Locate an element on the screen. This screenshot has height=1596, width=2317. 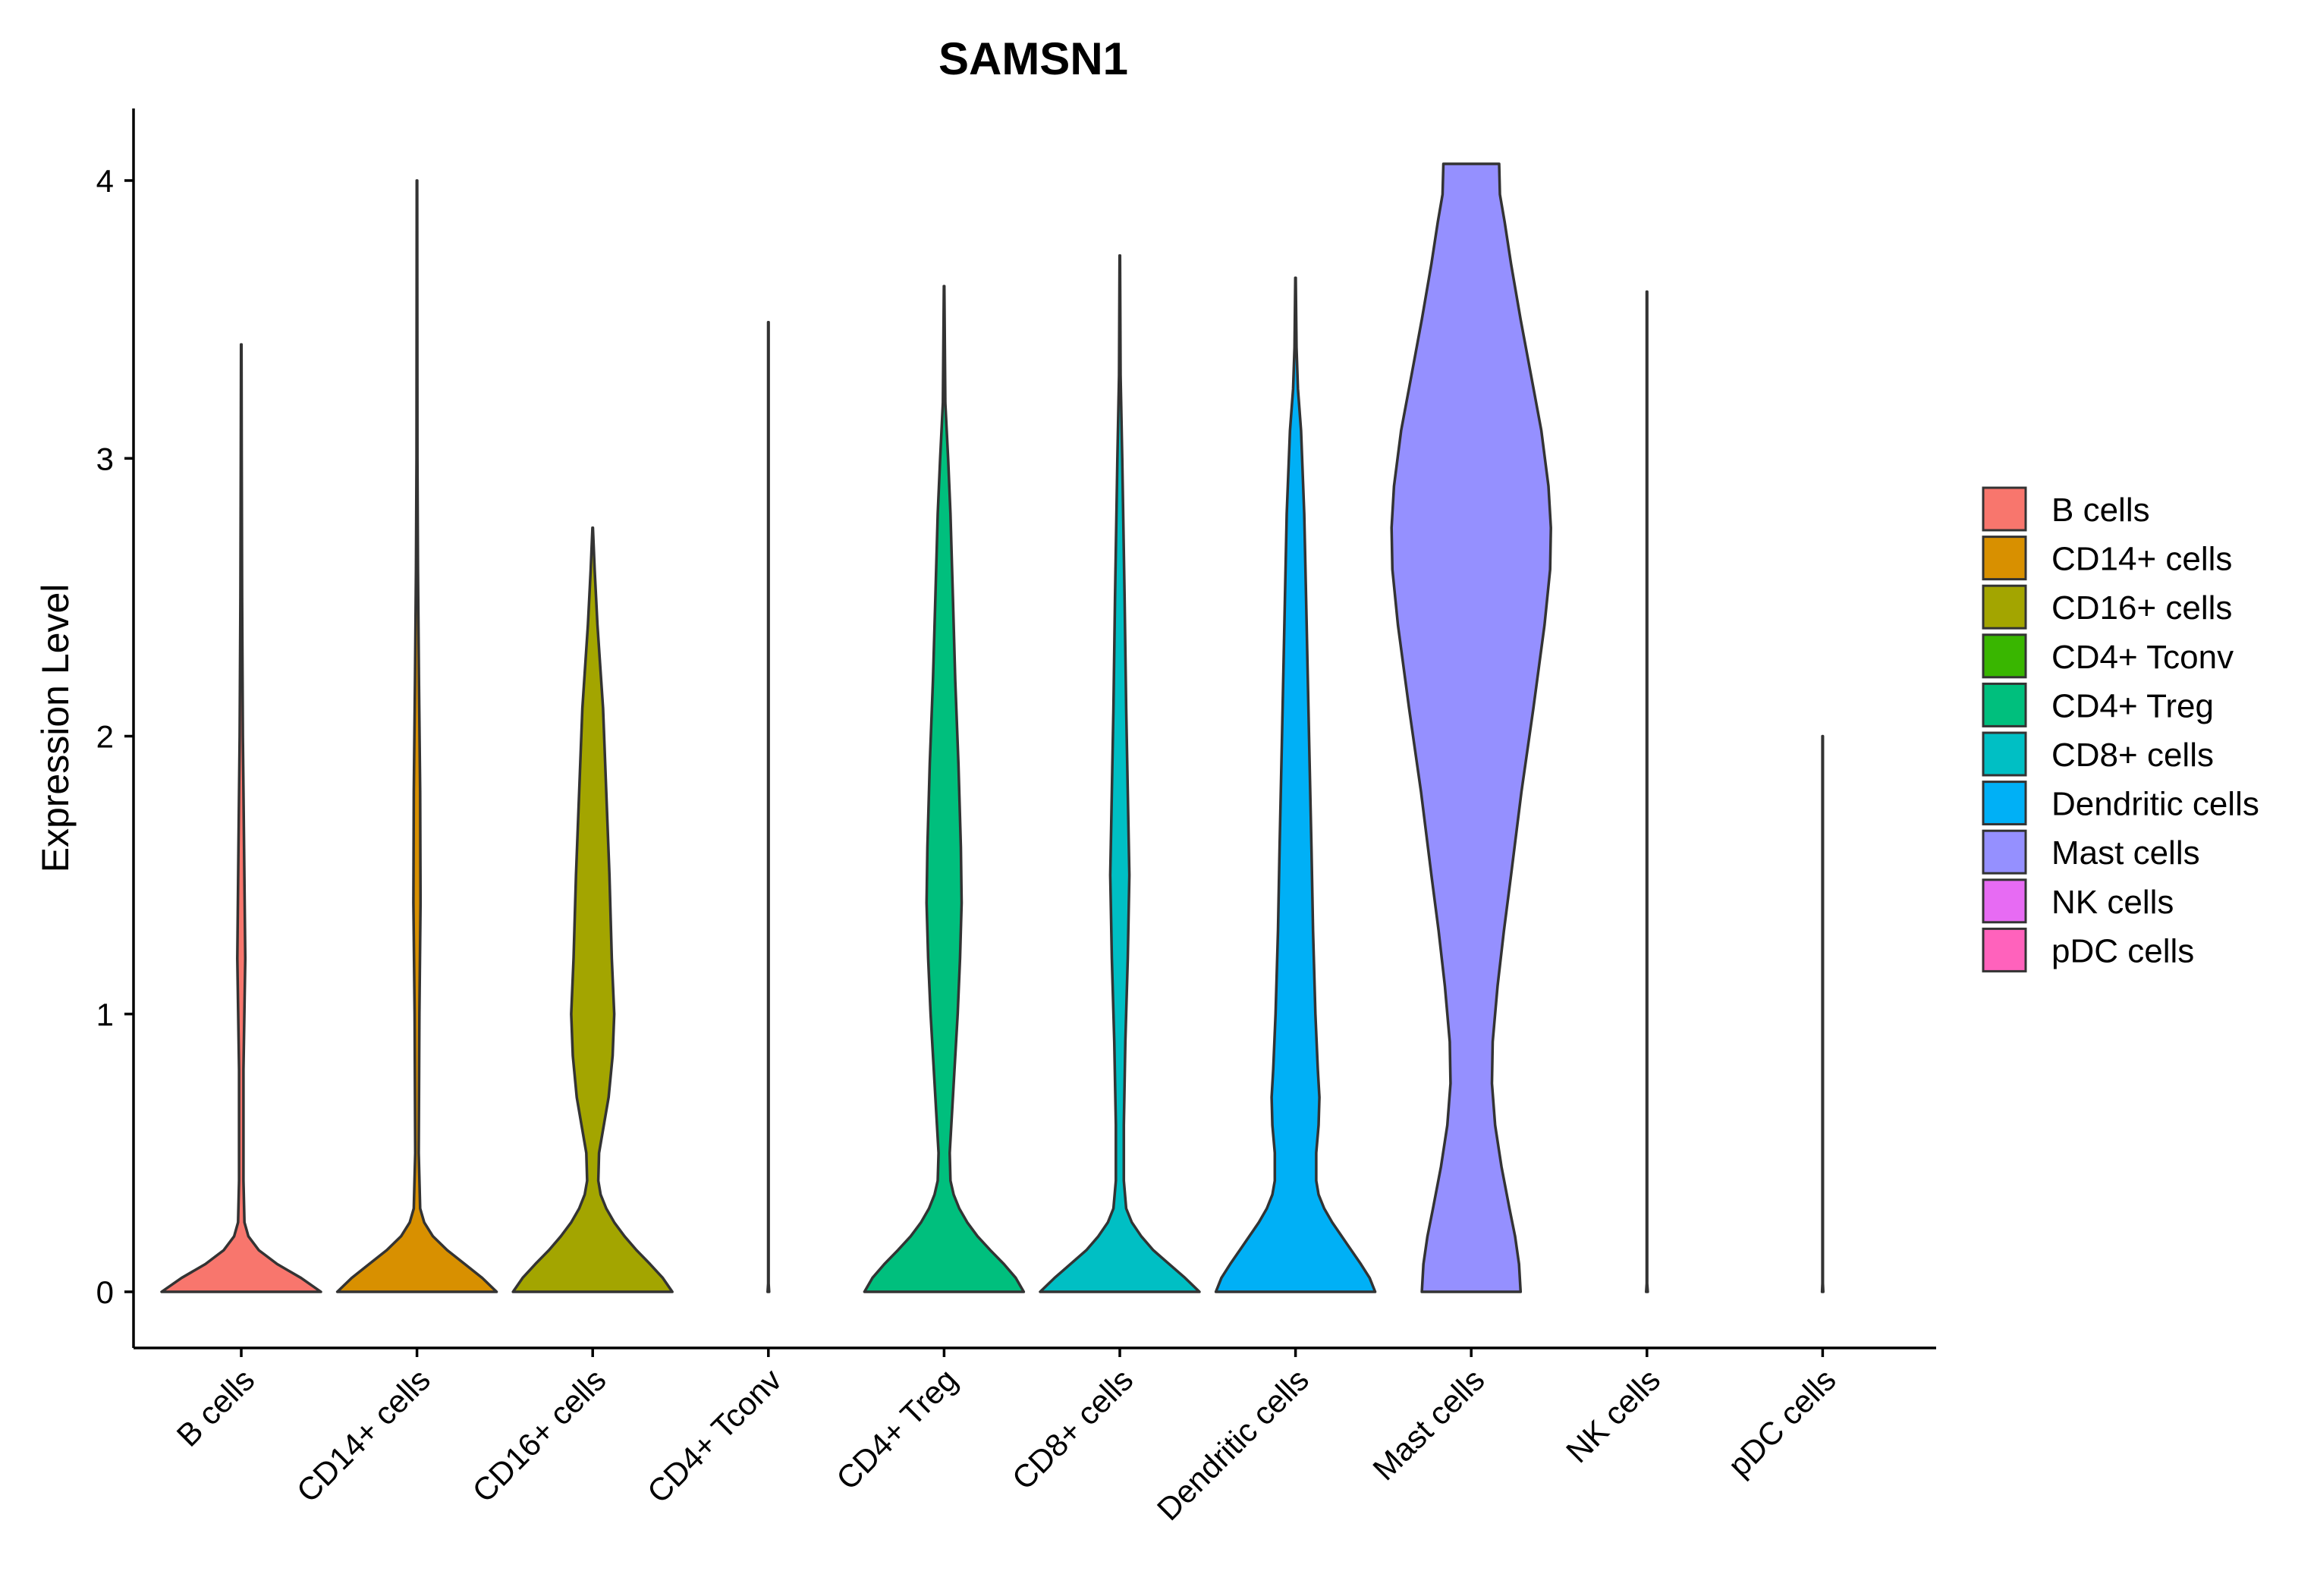
violin-cd14plus-cells is located at coordinates (416, 736).